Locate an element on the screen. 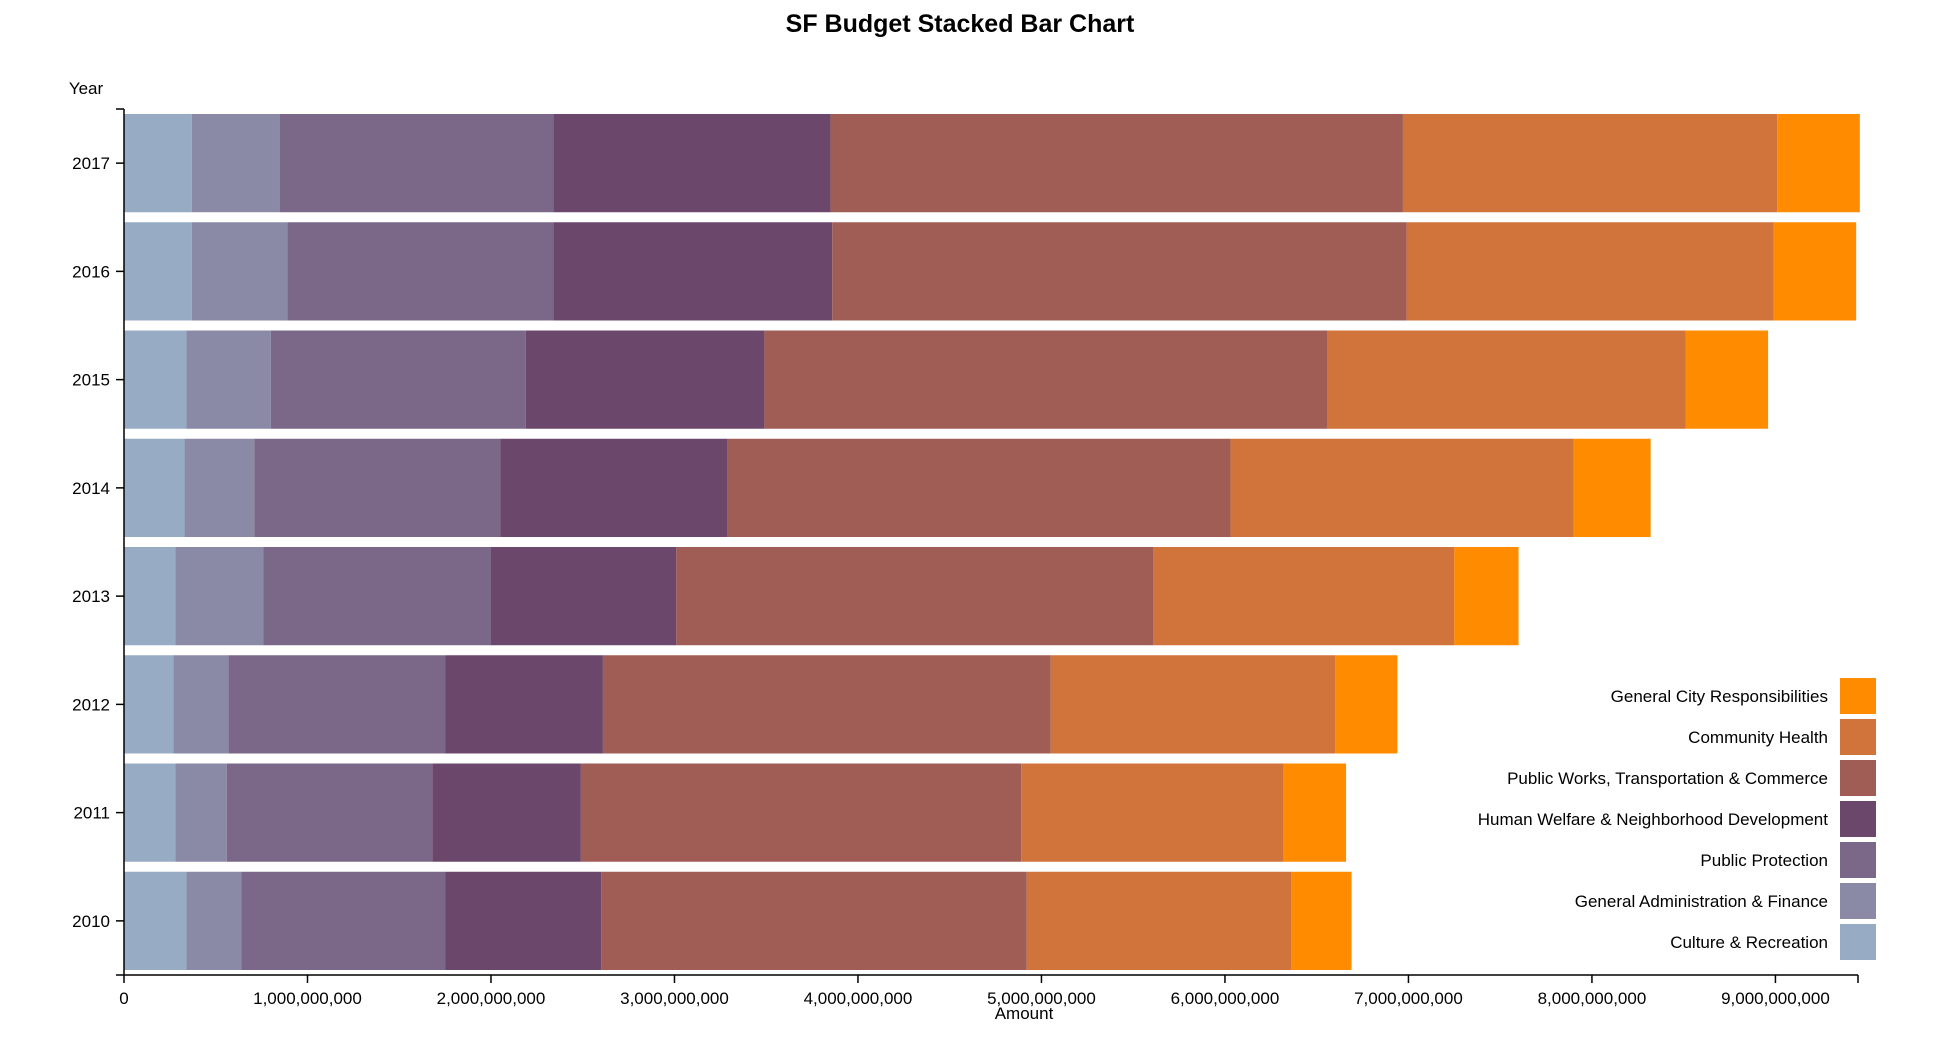 The width and height of the screenshot is (1942, 1042). bar-2010-general-city-responsibilities is located at coordinates (1321, 920).